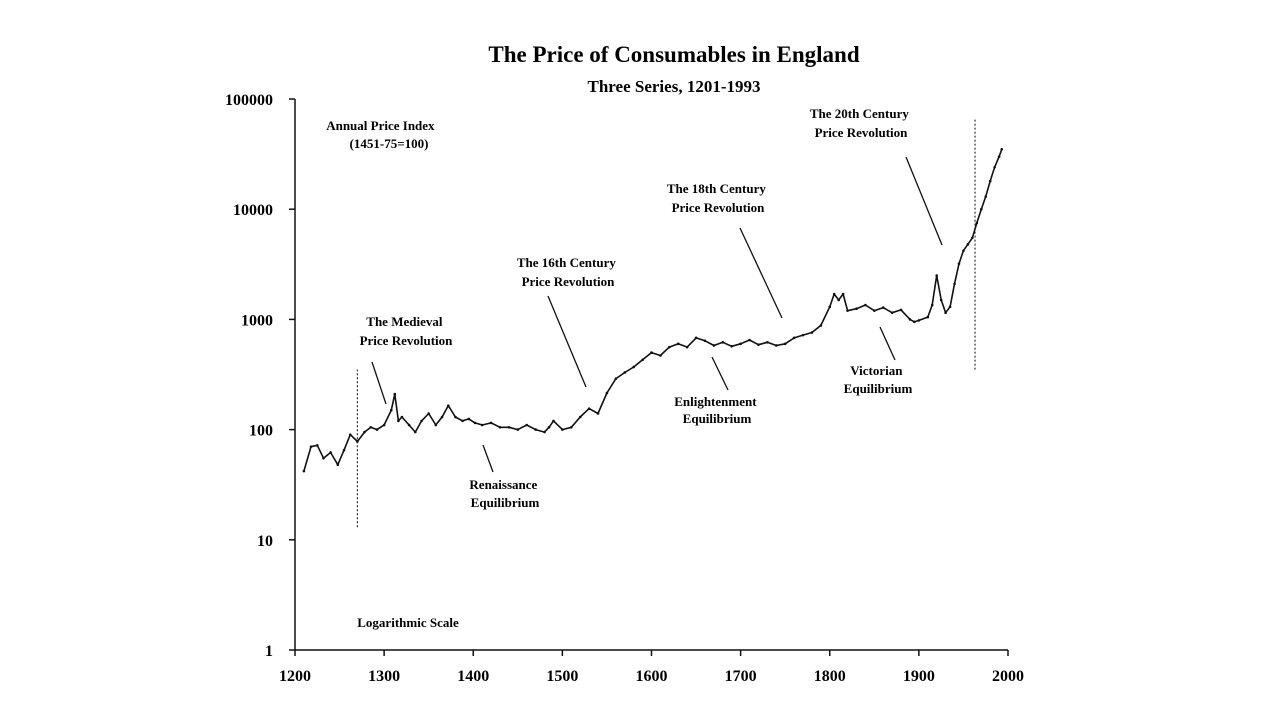 Image resolution: width=1280 pixels, height=720 pixels. Describe the element at coordinates (761, 273) in the screenshot. I see `leader-18th-century` at that location.